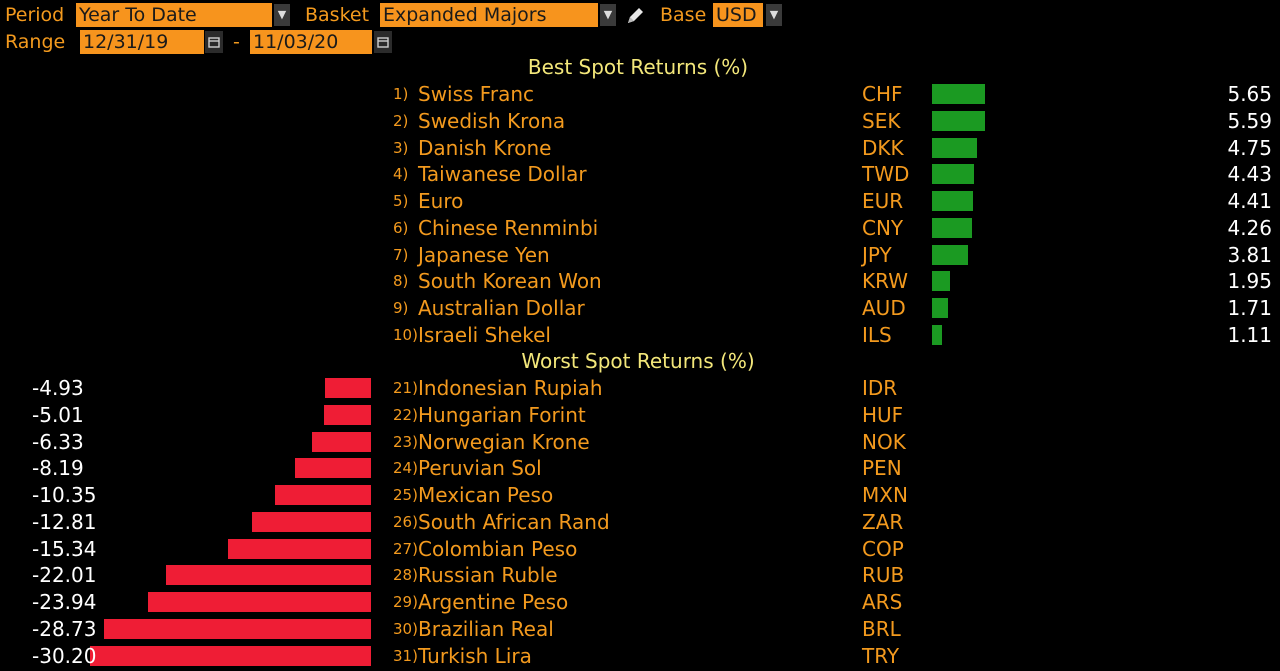 Image resolution: width=1280 pixels, height=671 pixels. What do you see at coordinates (514, 521) in the screenshot?
I see `currency-name: South African Rand` at bounding box center [514, 521].